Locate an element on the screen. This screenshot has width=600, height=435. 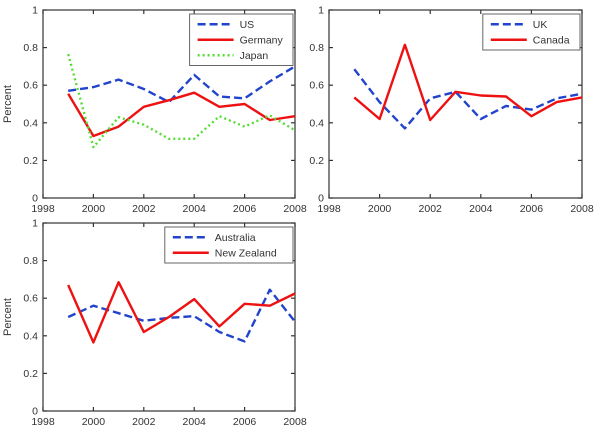
series-line-uk is located at coordinates (468, 99).